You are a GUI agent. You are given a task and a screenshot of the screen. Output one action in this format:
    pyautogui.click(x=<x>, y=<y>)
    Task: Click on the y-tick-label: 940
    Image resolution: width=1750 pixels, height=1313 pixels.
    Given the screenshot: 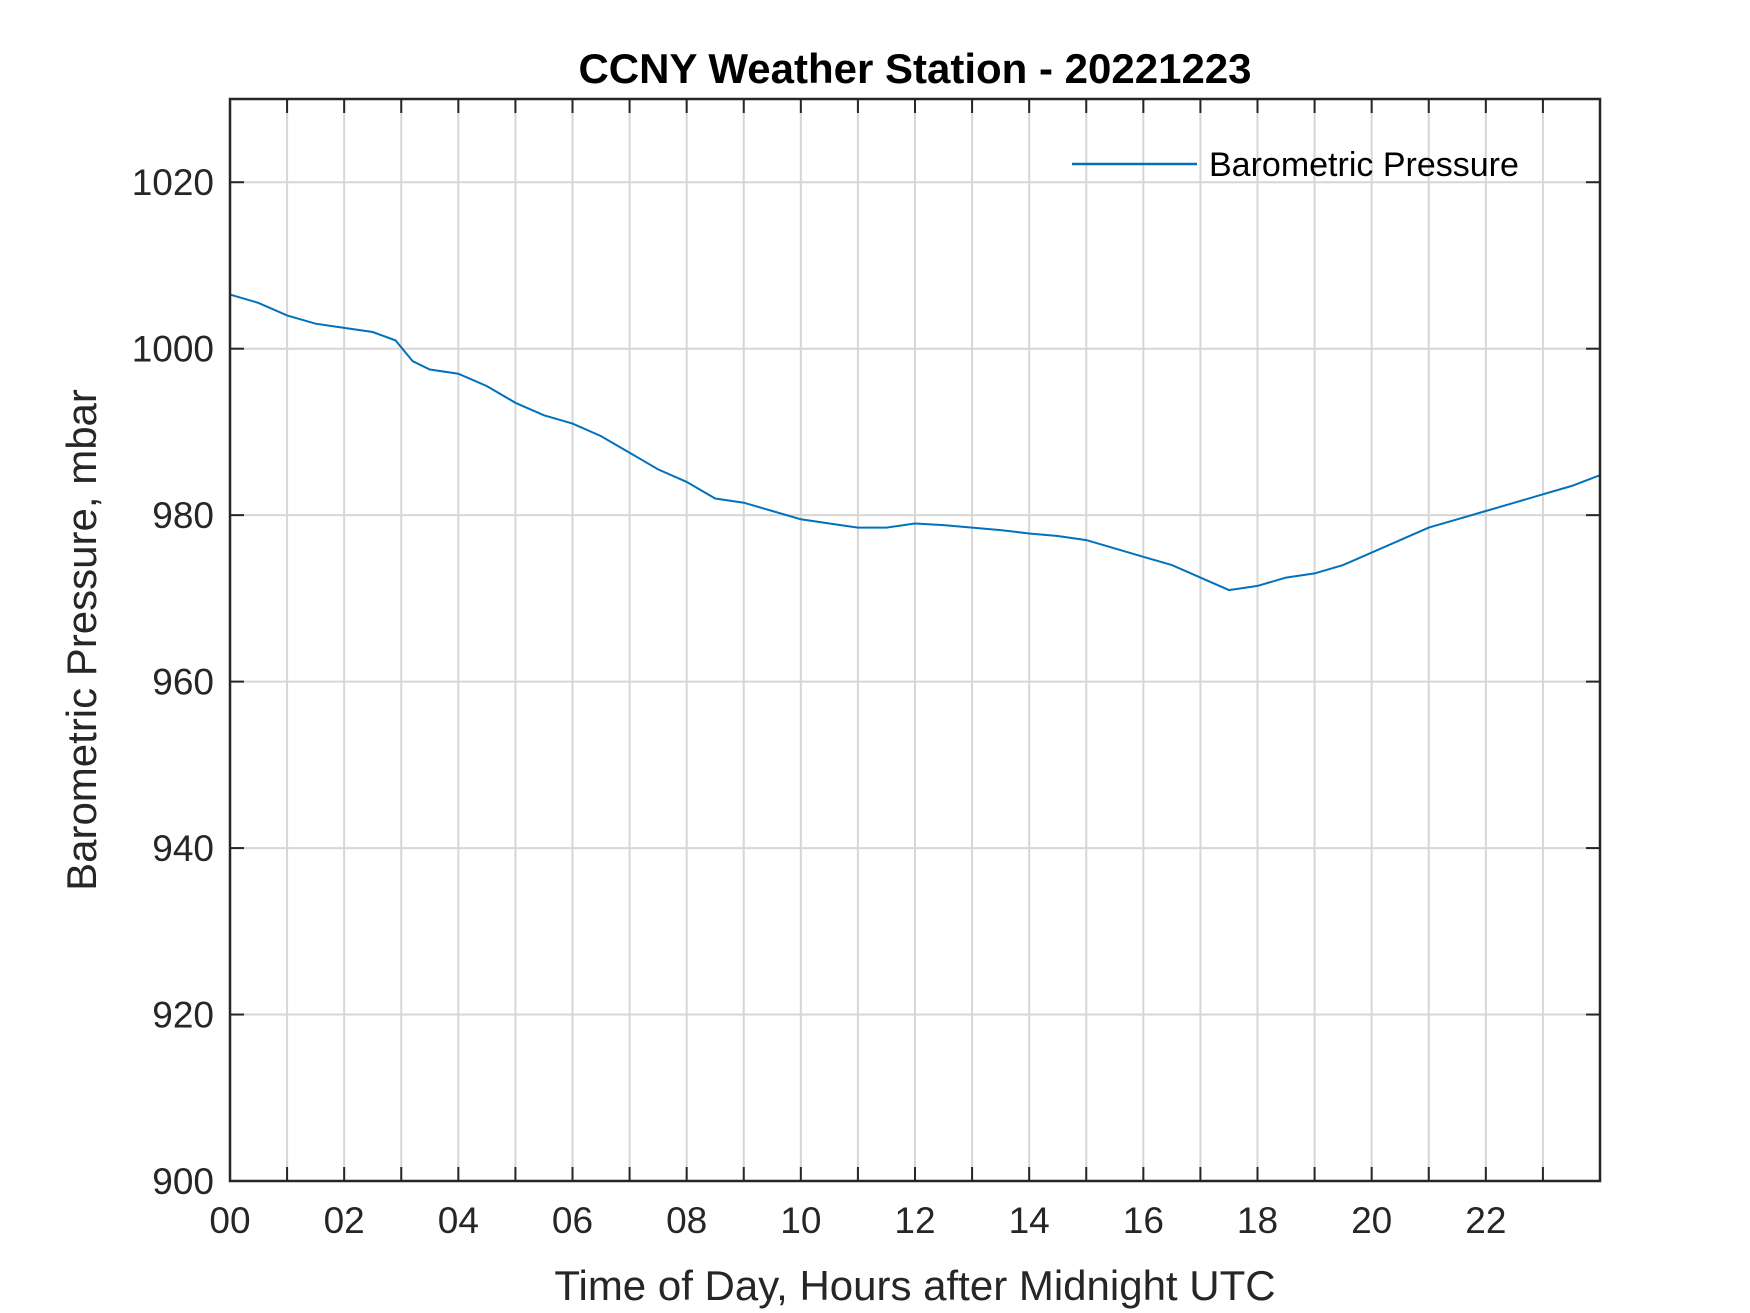 What is the action you would take?
    pyautogui.click(x=183, y=848)
    